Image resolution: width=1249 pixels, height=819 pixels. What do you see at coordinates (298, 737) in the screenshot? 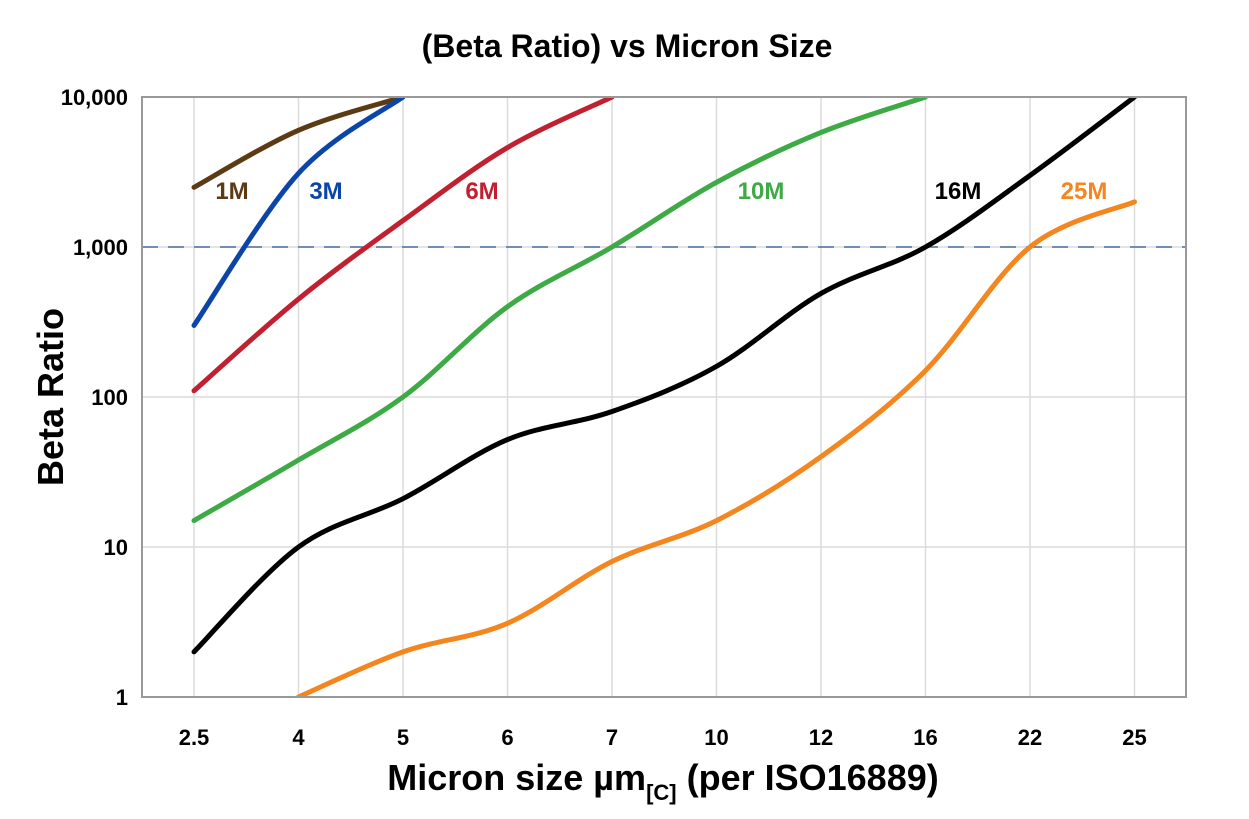
I see `x-tick-label: 4` at bounding box center [298, 737].